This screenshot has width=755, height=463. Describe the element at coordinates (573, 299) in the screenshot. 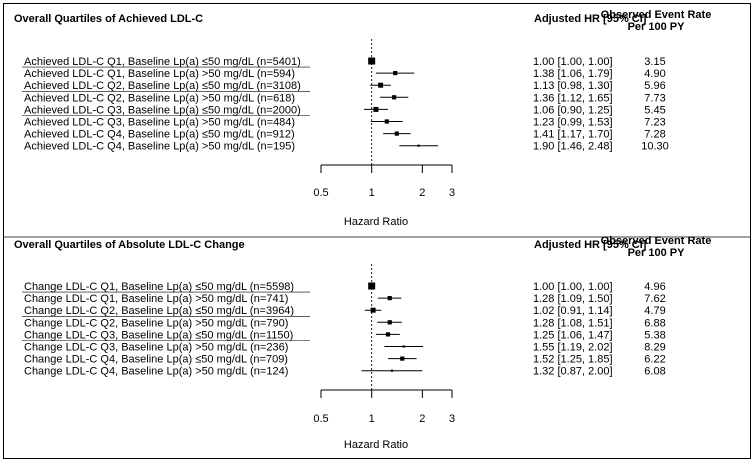

I see `hr-value: 1.28 [1.09, 1.50]` at that location.